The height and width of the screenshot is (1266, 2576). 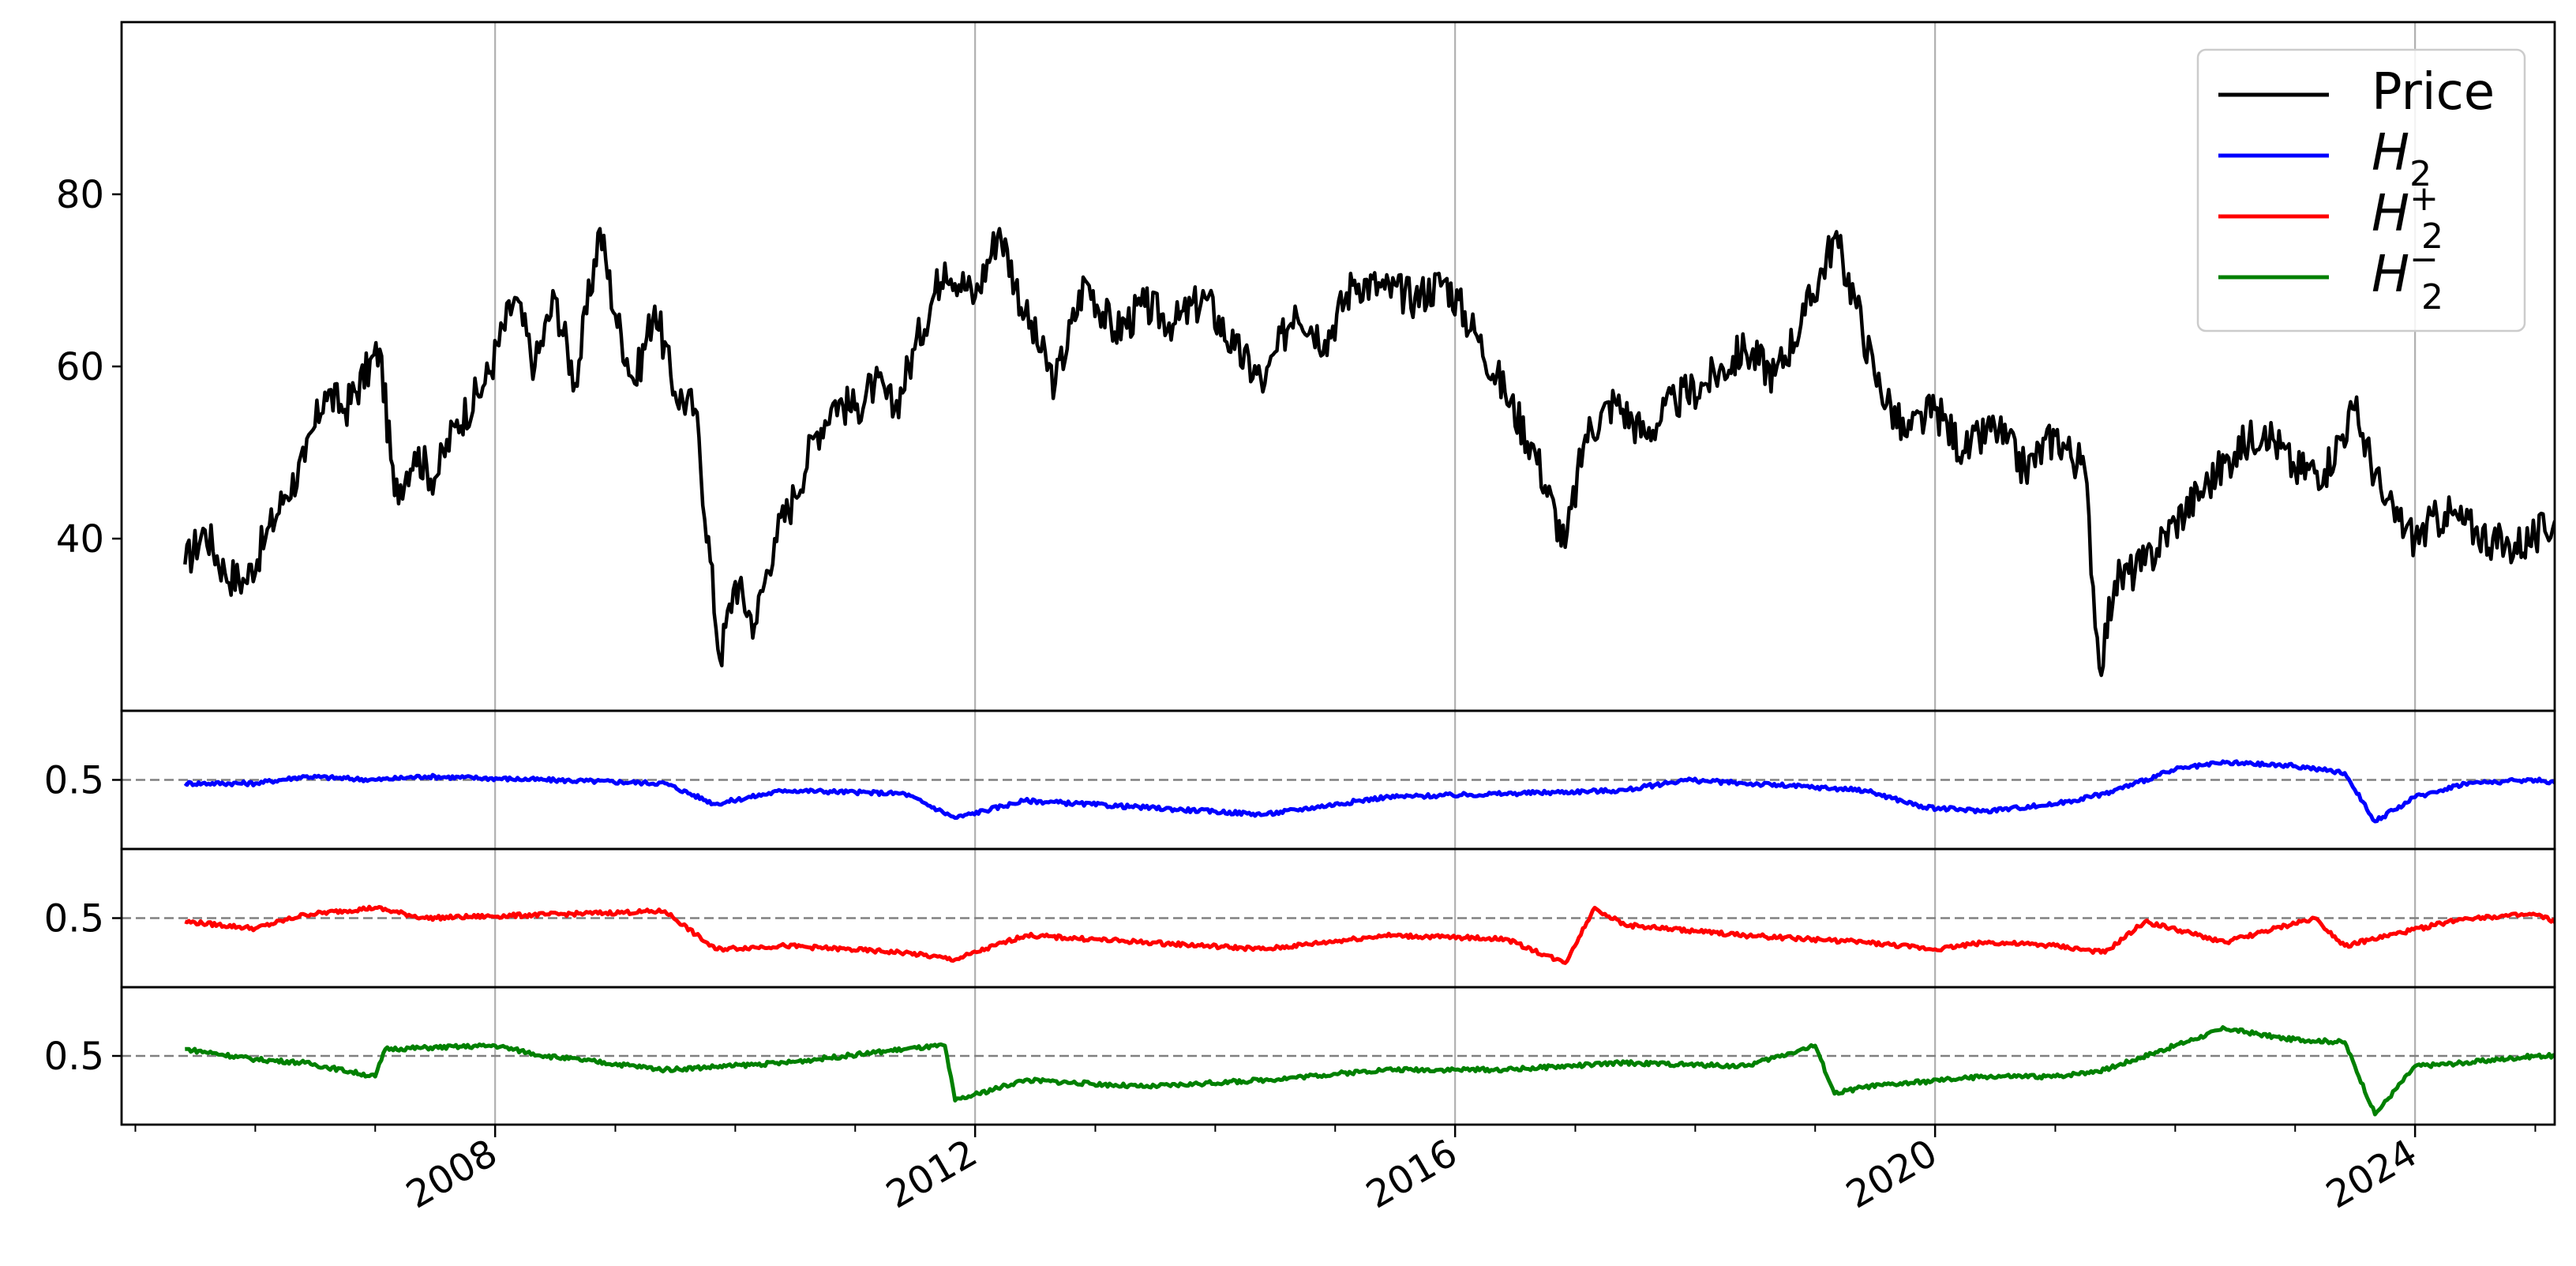 What do you see at coordinates (74, 919) in the screenshot?
I see `h2_plus-y-tick-label: 0.5` at bounding box center [74, 919].